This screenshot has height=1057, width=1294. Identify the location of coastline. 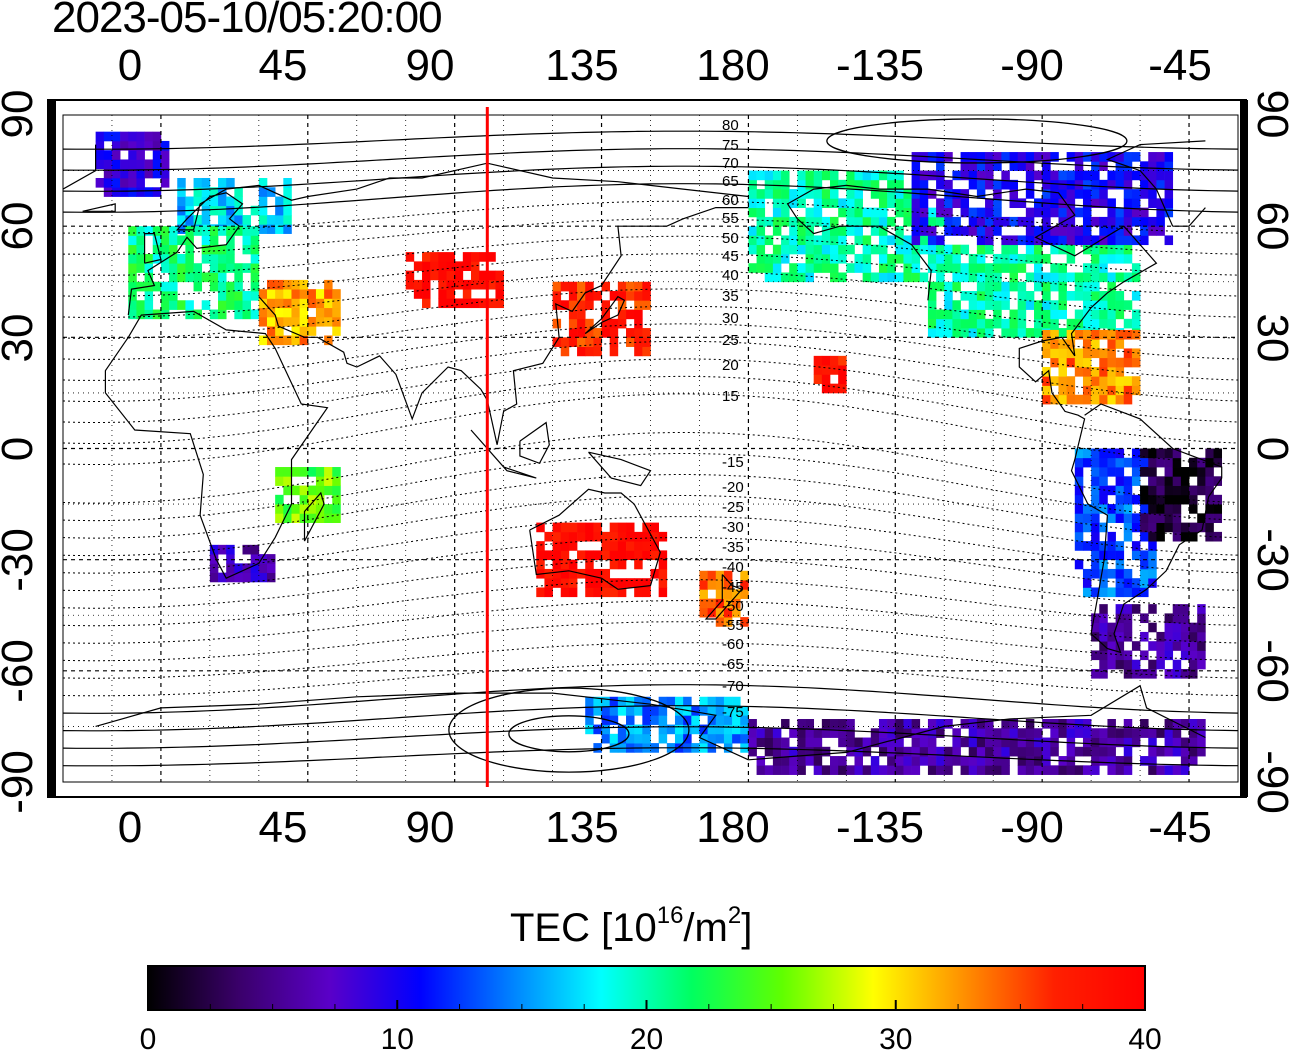
(605, 315).